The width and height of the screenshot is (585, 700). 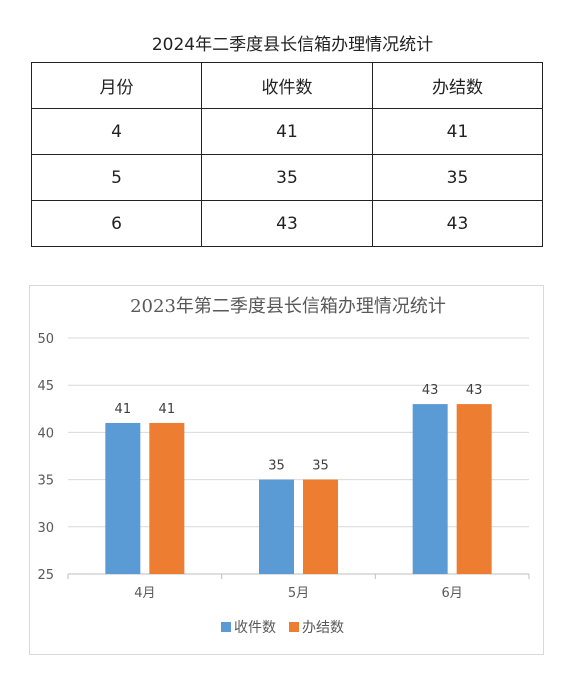 I want to click on header-received: 收件数, so click(x=287, y=85).